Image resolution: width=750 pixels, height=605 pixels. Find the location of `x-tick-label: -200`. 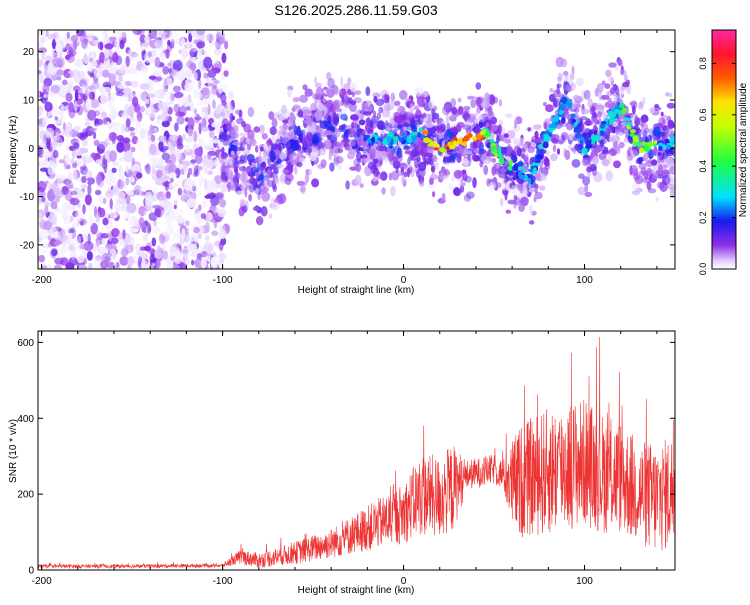

x-tick-label: -200 is located at coordinates (42, 581).